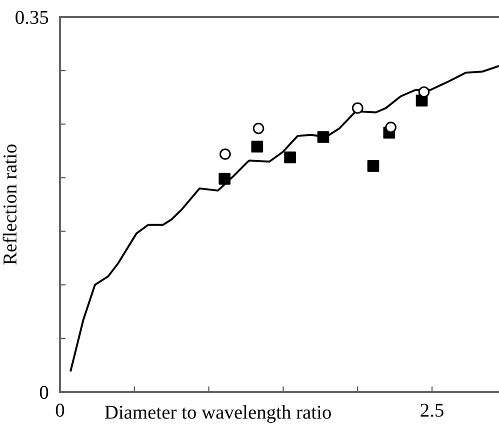 The width and height of the screenshot is (499, 430). What do you see at coordinates (32, 17) in the screenshot?
I see `y-tick-label: 0.35` at bounding box center [32, 17].